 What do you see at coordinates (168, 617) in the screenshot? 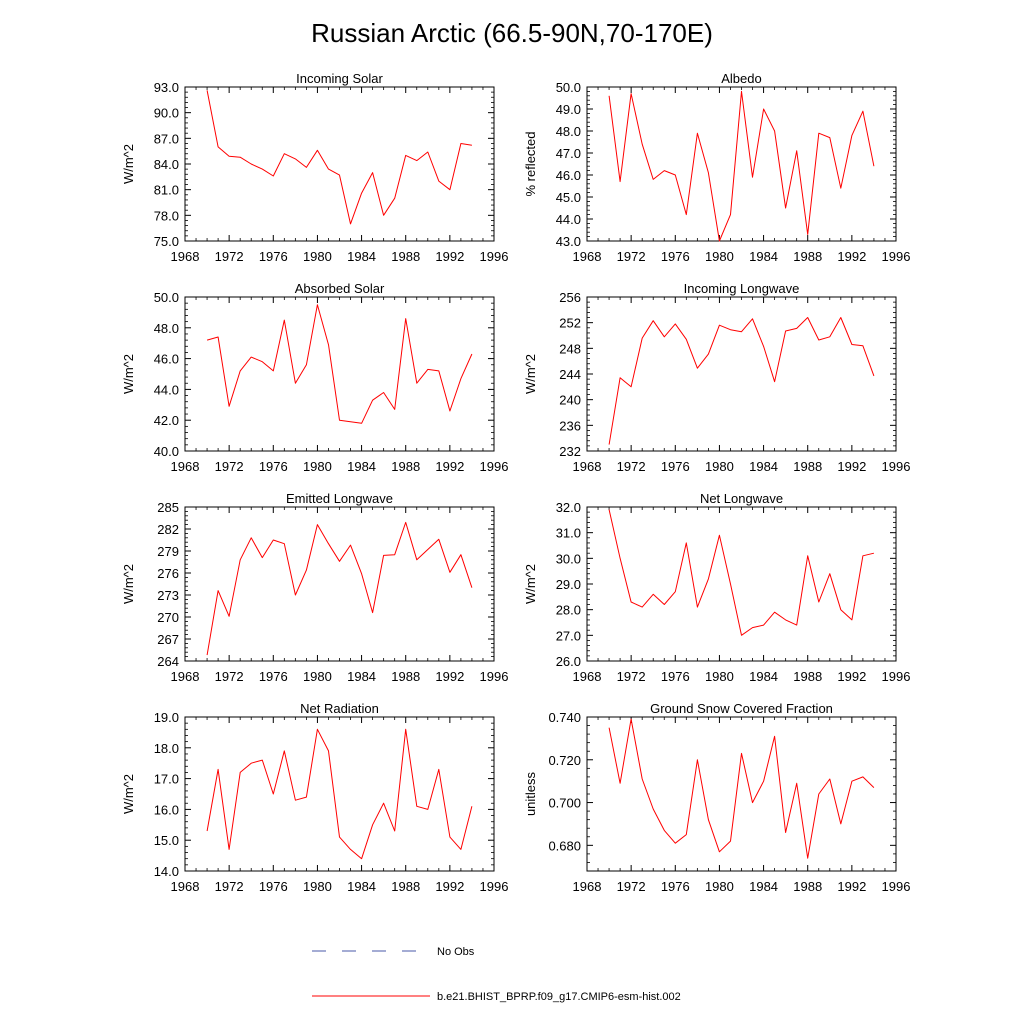
I see `y-tick-label: 270` at bounding box center [168, 617].